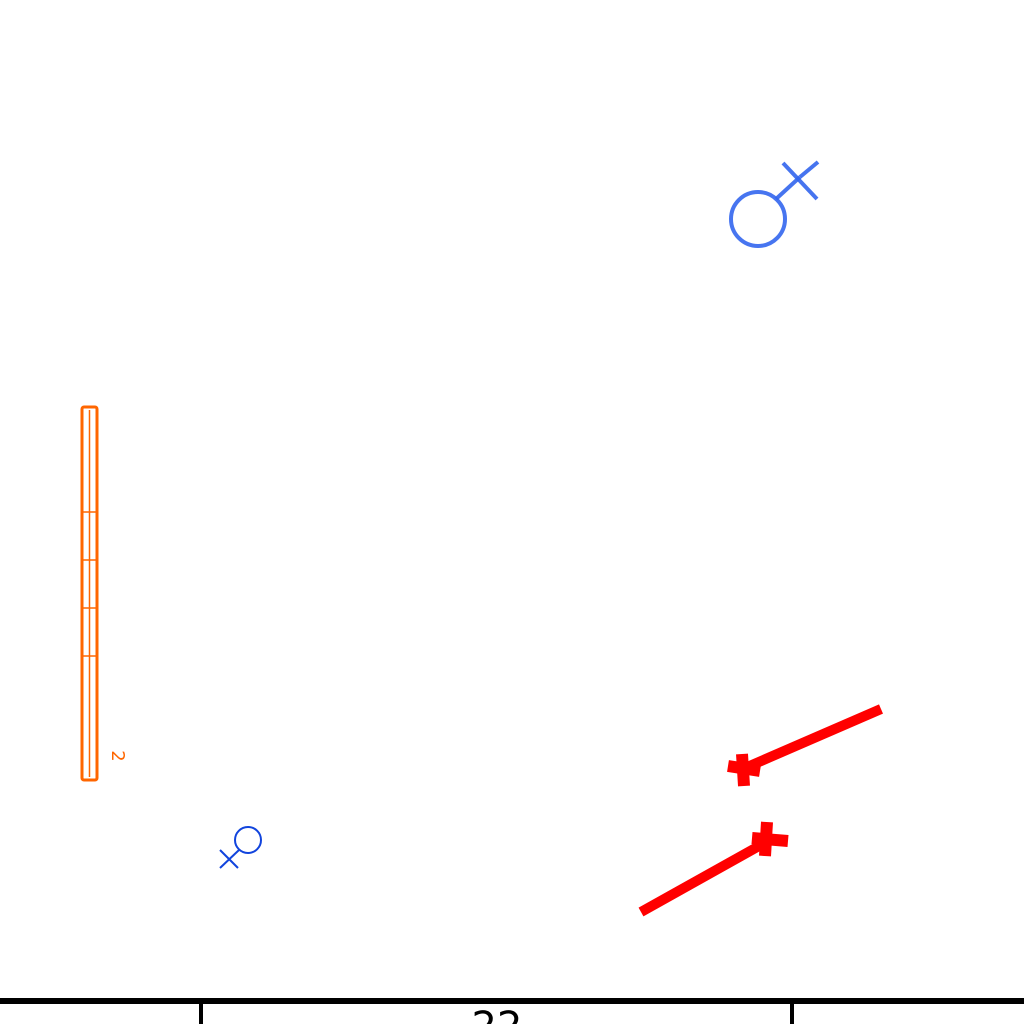 The image size is (1024, 1024). What do you see at coordinates (713, 869) in the screenshot?
I see `red-segment-lower` at bounding box center [713, 869].